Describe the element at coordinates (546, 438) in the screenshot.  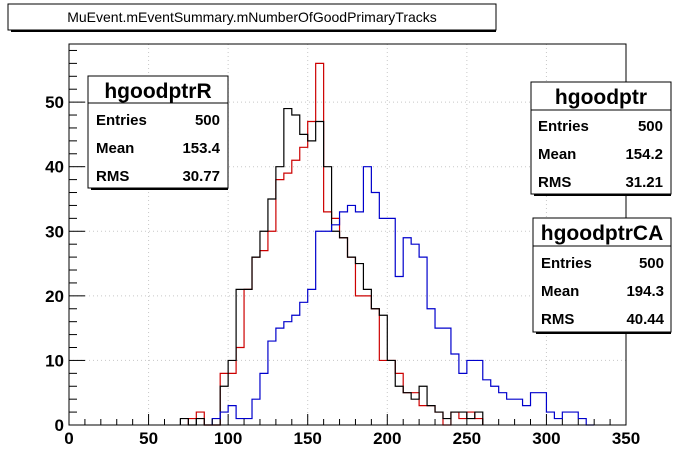
I see `x-tick-label: 300` at that location.